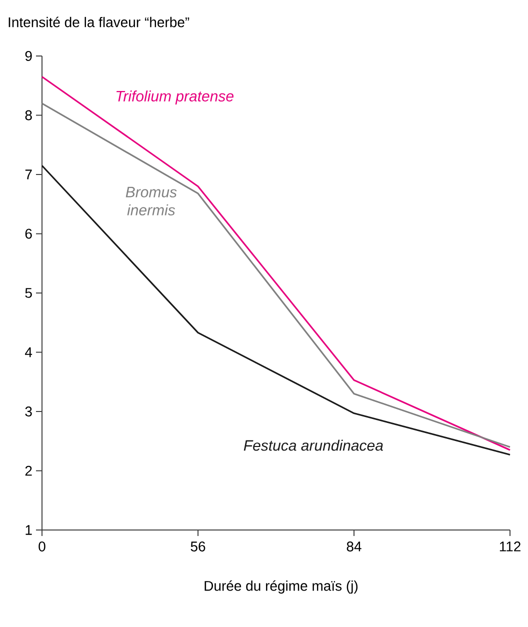 This screenshot has height=627, width=528. I want to click on y-tick-label: 8, so click(28, 115).